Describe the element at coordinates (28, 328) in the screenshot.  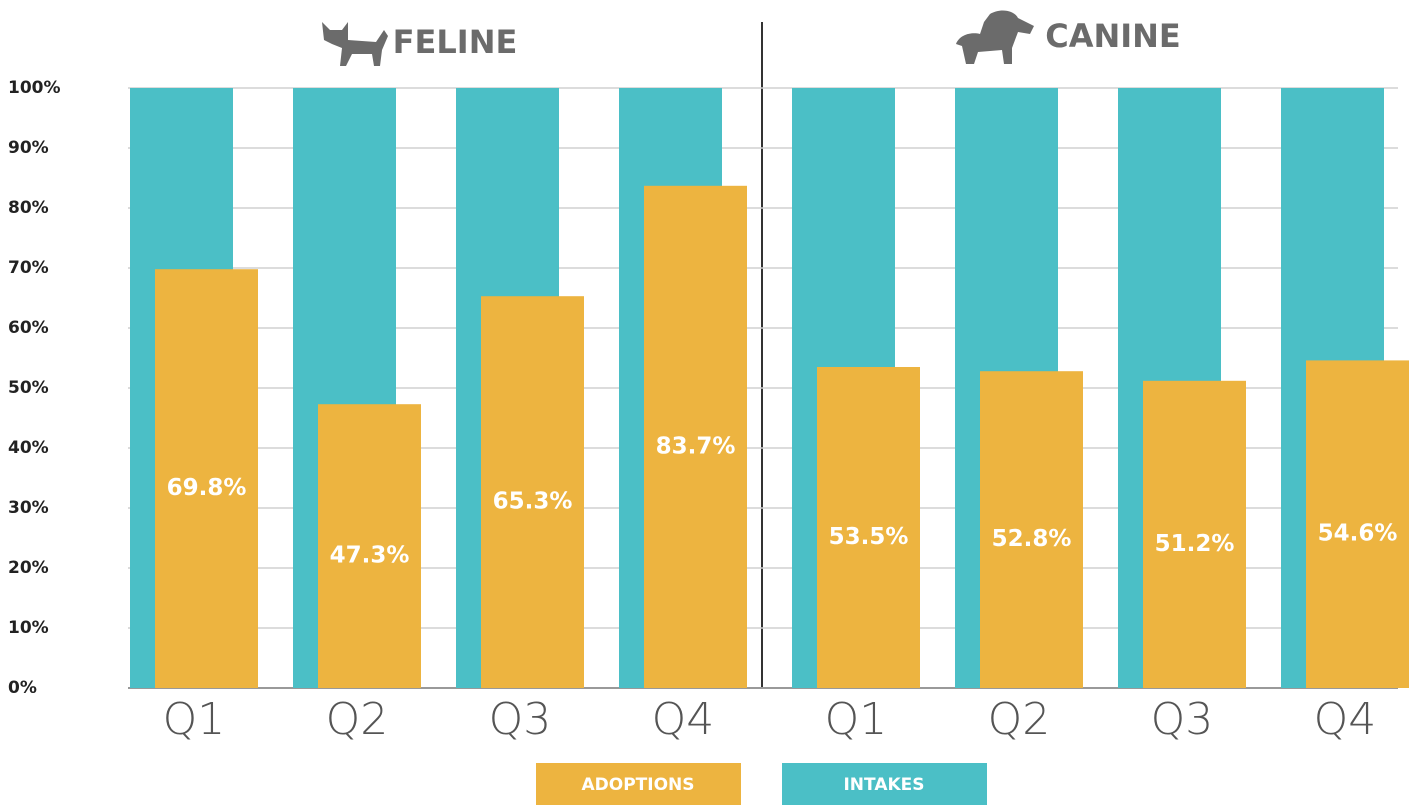
I see `y-tick-label: 60%` at that location.